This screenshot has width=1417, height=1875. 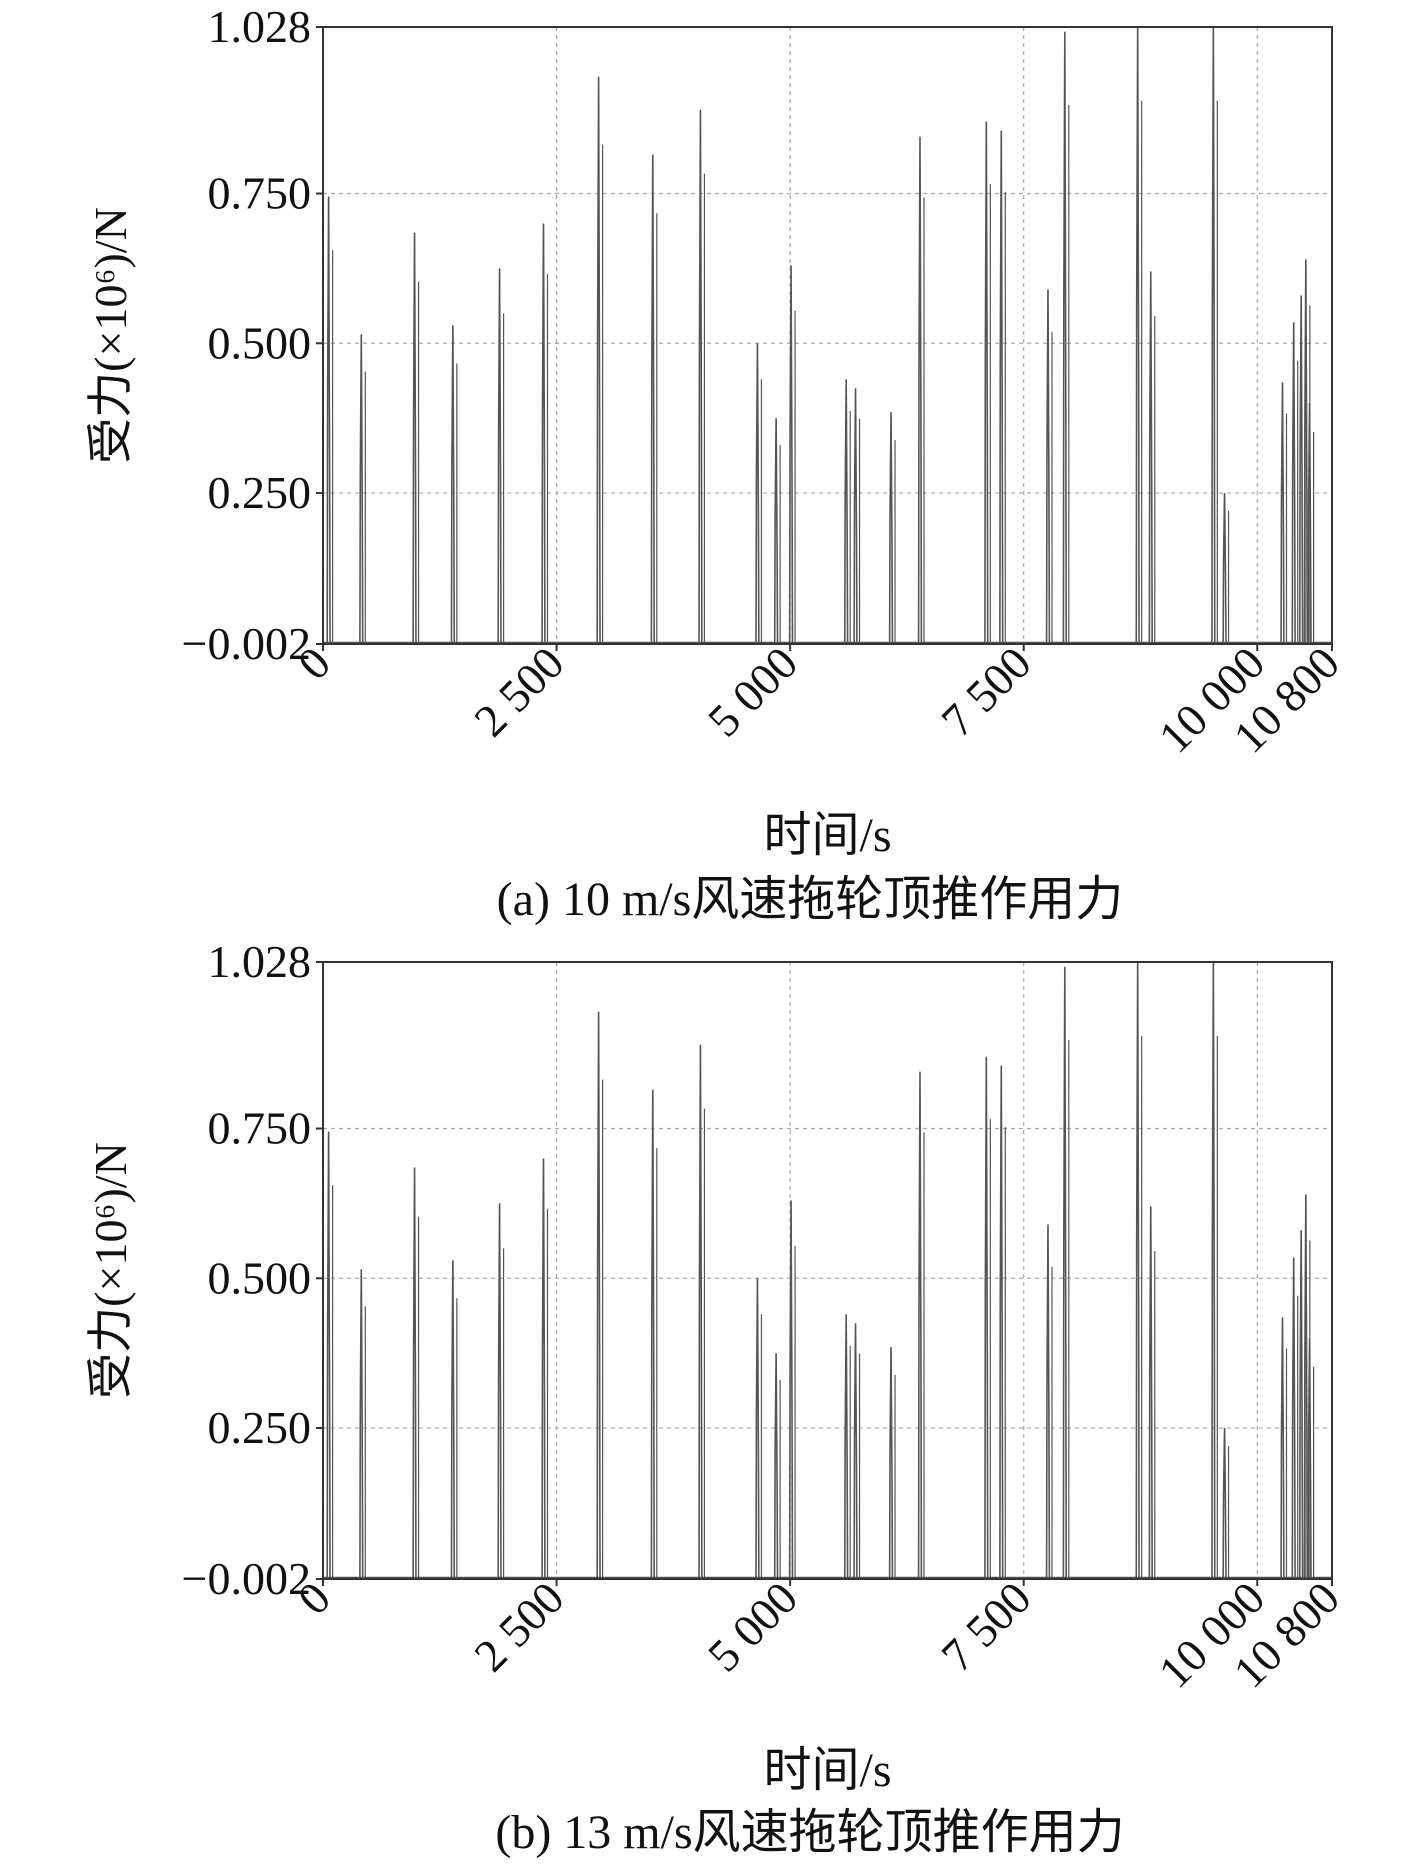 What do you see at coordinates (809, 1832) in the screenshot?
I see `panel-caption: (b) 13 m/s风速拖轮顶推作用力` at bounding box center [809, 1832].